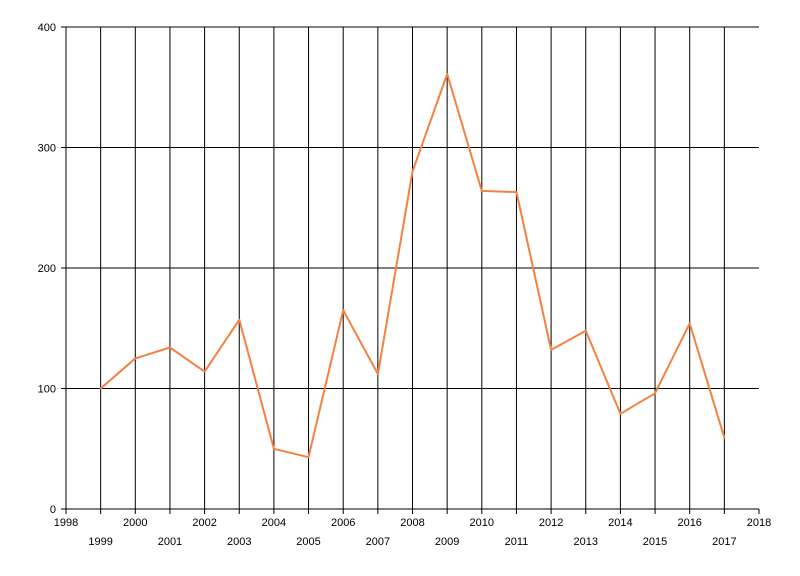 This screenshot has width=800, height=576. Describe the element at coordinates (447, 542) in the screenshot. I see `x-tick-label: 2009` at that location.